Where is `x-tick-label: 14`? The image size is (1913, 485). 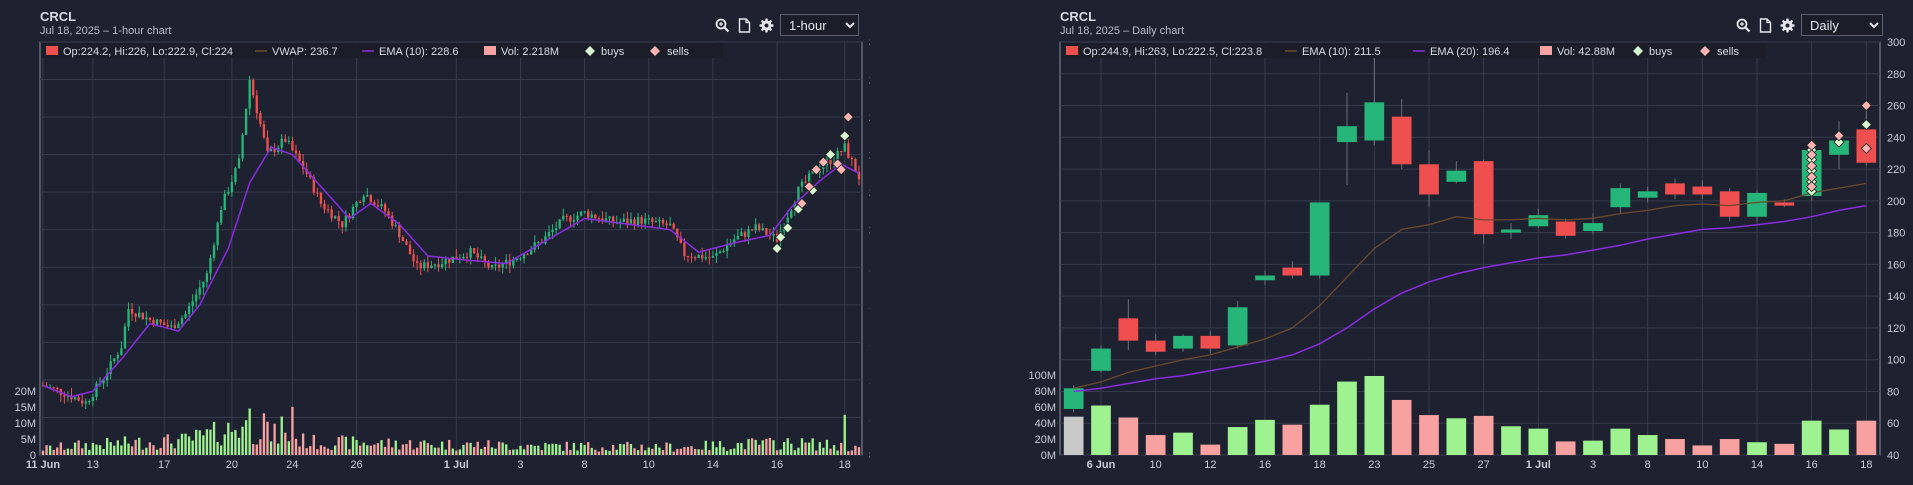 x-tick-label: 14 is located at coordinates (1757, 465).